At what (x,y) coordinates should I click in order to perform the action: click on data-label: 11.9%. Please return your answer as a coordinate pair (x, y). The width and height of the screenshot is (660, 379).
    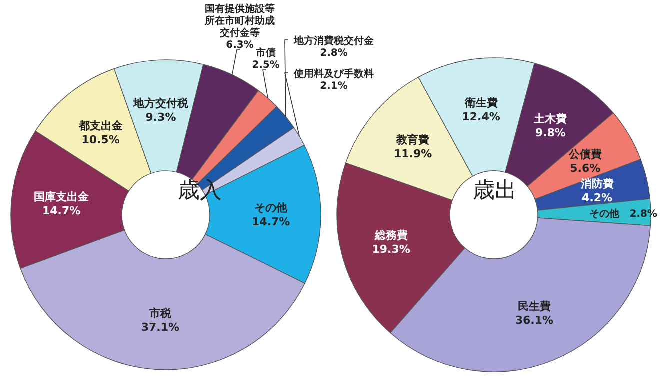
    Looking at the image, I should click on (413, 153).